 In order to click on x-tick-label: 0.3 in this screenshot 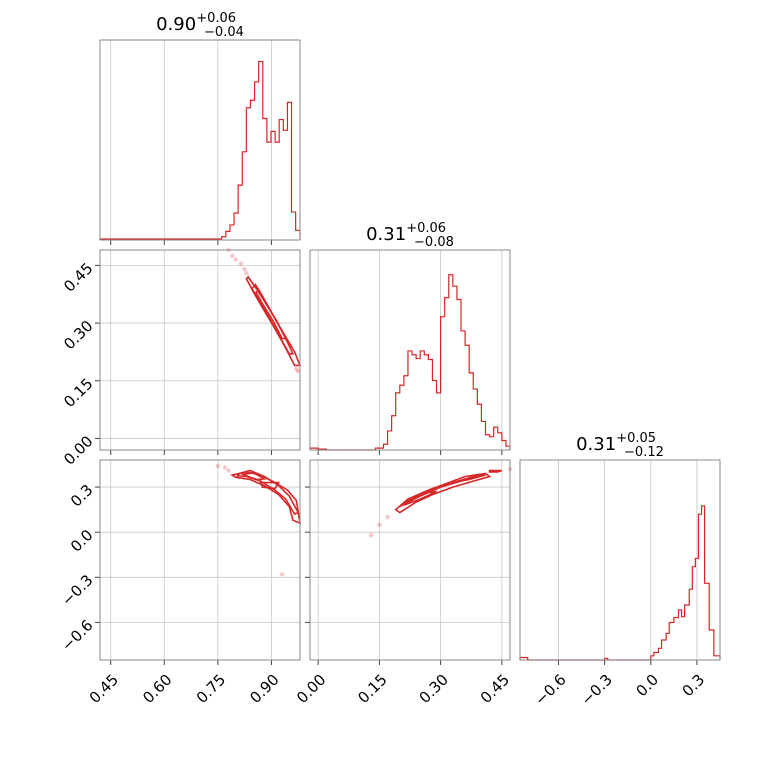, I will do `click(694, 686)`.